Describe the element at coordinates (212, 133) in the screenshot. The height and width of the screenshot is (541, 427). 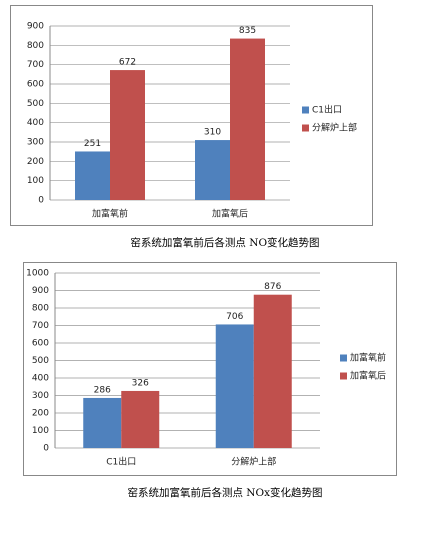
I see `value-label: 310` at that location.